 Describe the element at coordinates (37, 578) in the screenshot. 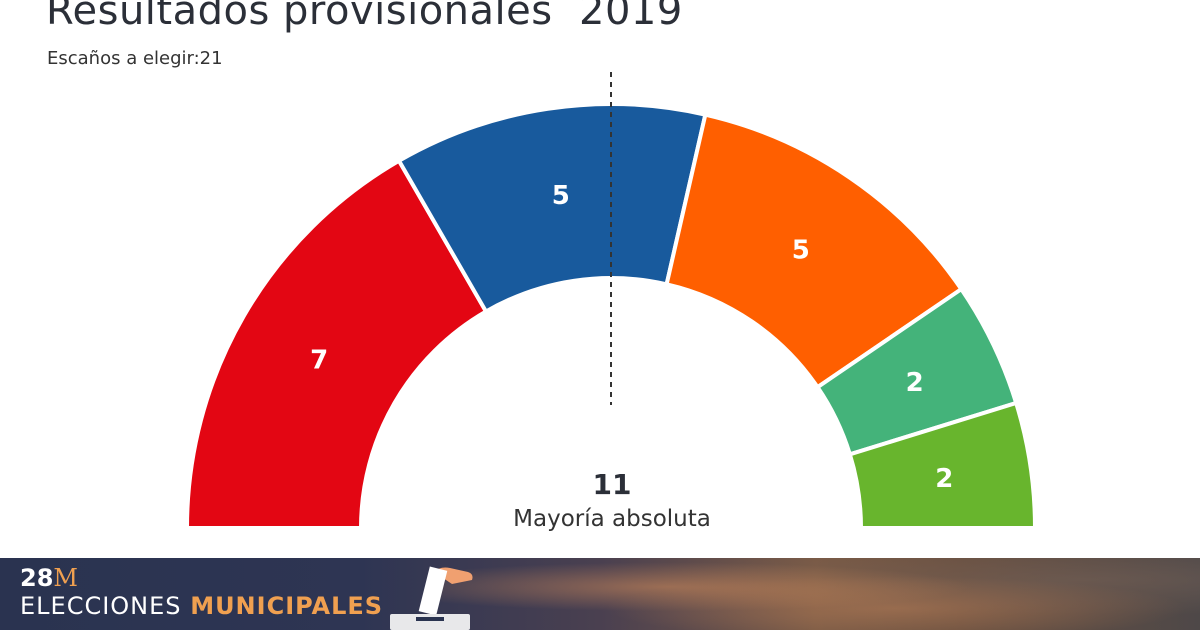

I see `banner-tag-number: 28` at that location.